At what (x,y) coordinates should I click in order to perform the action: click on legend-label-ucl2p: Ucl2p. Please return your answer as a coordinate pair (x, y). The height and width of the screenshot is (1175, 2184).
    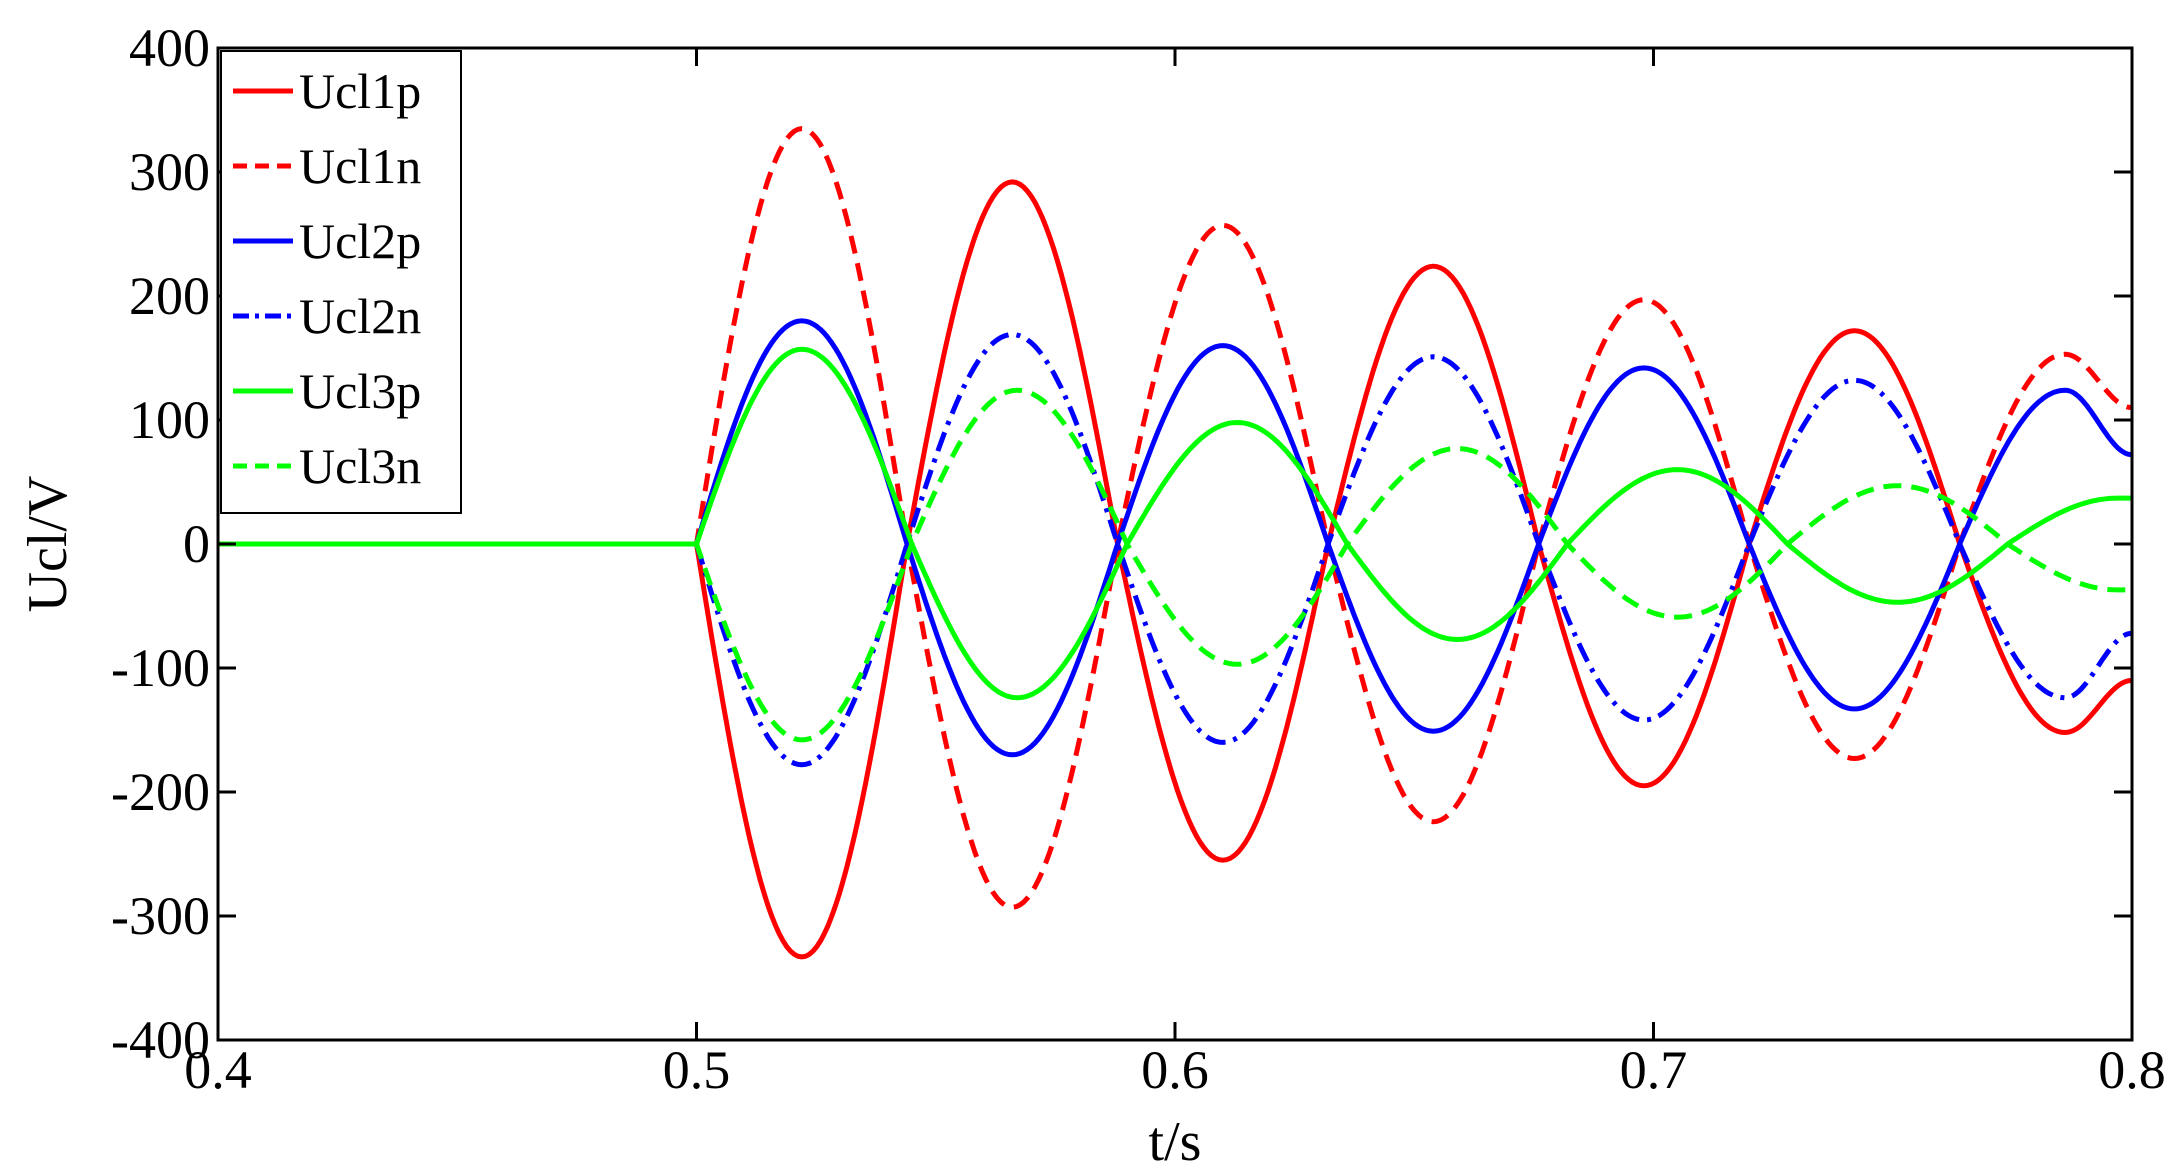
    Looking at the image, I should click on (360, 241).